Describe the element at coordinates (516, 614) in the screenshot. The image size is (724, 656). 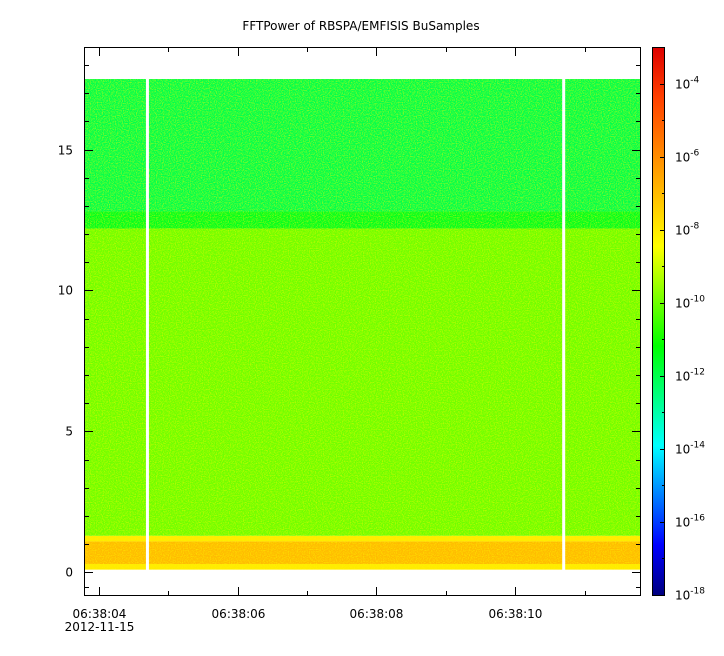
I see `x-tick-label-4: 06:38:10` at that location.